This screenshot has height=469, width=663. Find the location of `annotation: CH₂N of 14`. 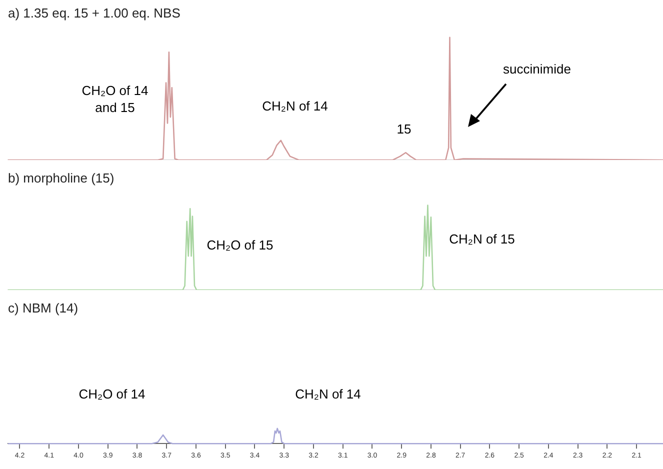

annotation: CH₂N of 14 is located at coordinates (295, 106).